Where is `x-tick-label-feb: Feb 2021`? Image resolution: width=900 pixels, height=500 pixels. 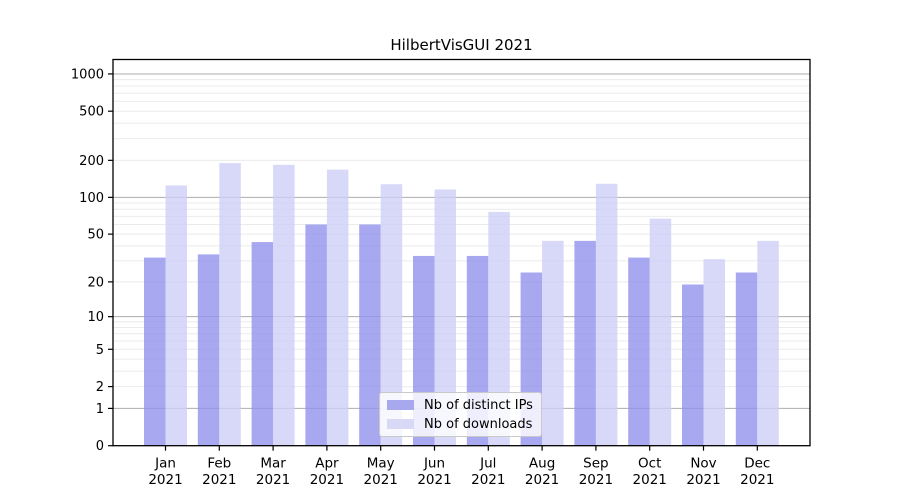
x-tick-label-feb: Feb 2021 is located at coordinates (219, 472).